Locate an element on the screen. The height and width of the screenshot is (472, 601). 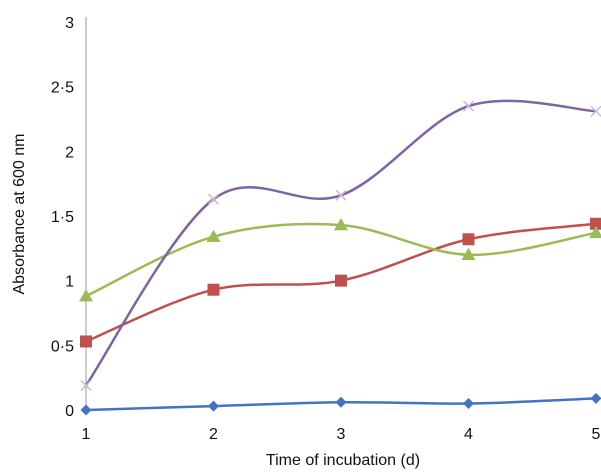
x-tick-label: 1 is located at coordinates (86, 434).